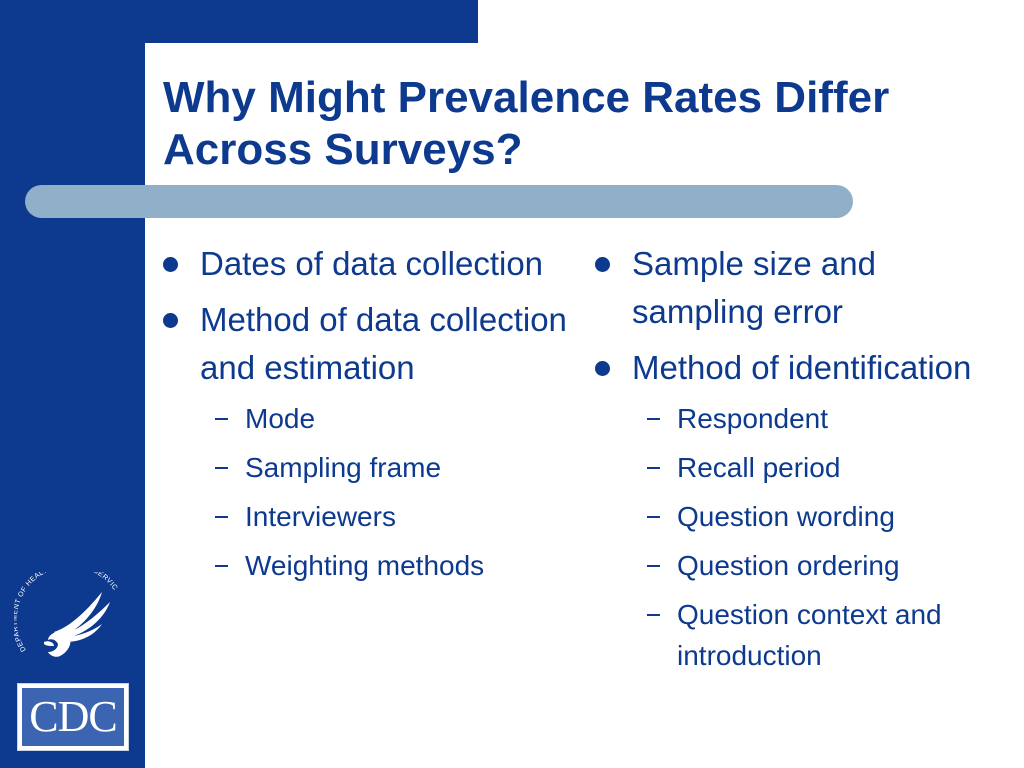  I want to click on bullet-text: Method of data collection and estimation, so click(383, 343).